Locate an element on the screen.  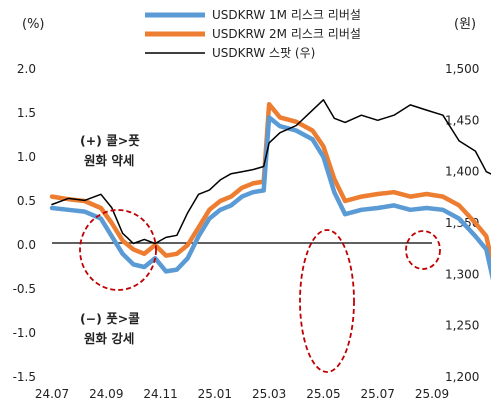
right-axis-unit: (원) is located at coordinates (465, 24).